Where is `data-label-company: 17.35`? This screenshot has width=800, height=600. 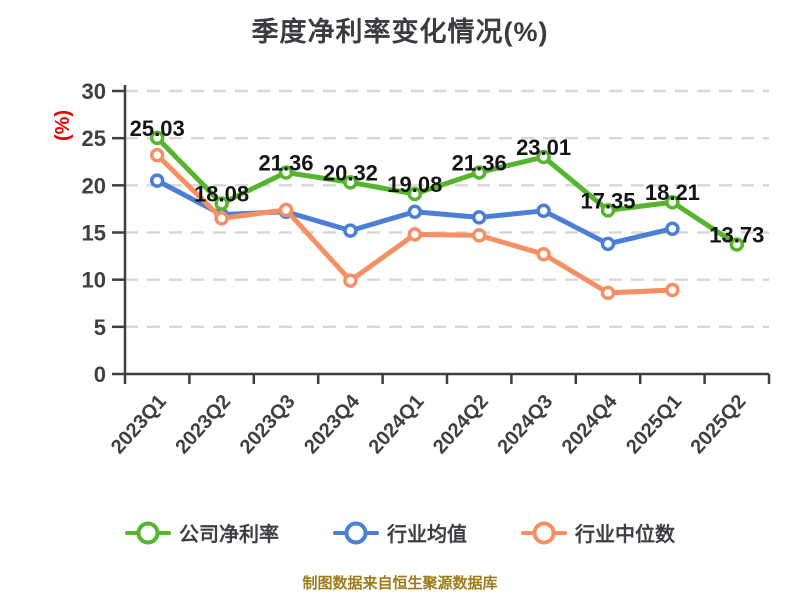 data-label-company: 17.35 is located at coordinates (607, 200).